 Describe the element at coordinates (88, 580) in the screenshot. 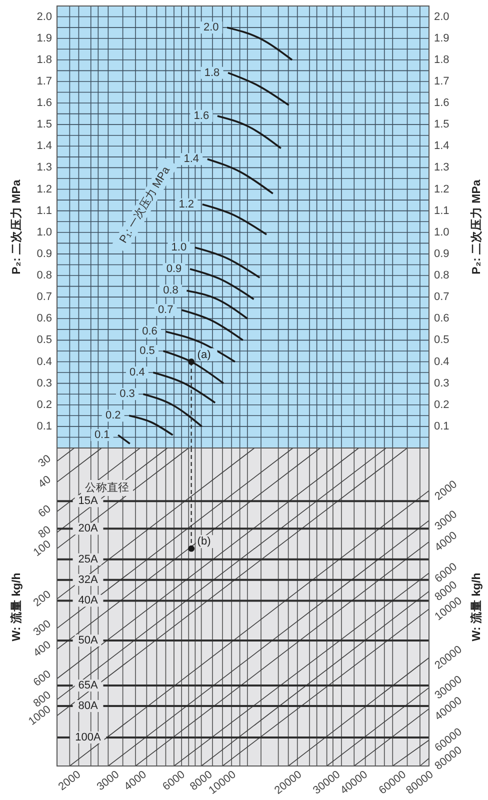

I see `ref-line-label: 32A` at that location.